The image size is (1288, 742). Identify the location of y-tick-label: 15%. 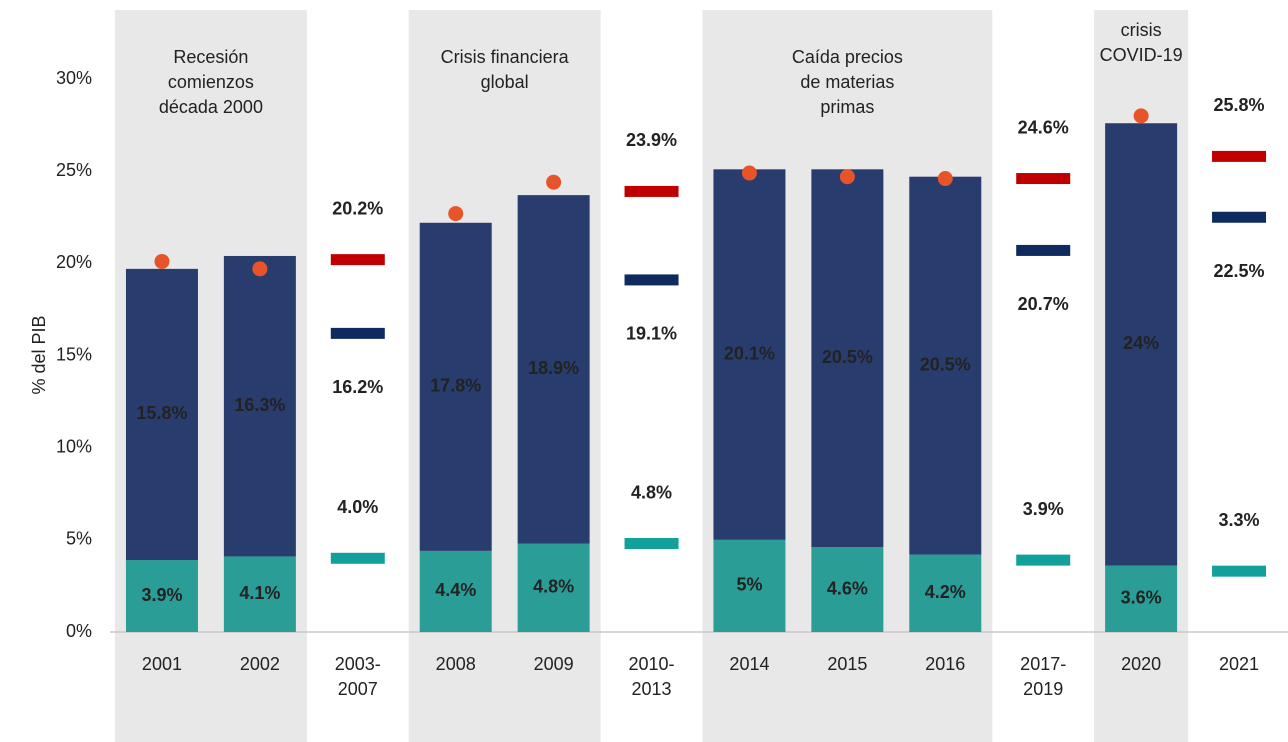
(74, 354).